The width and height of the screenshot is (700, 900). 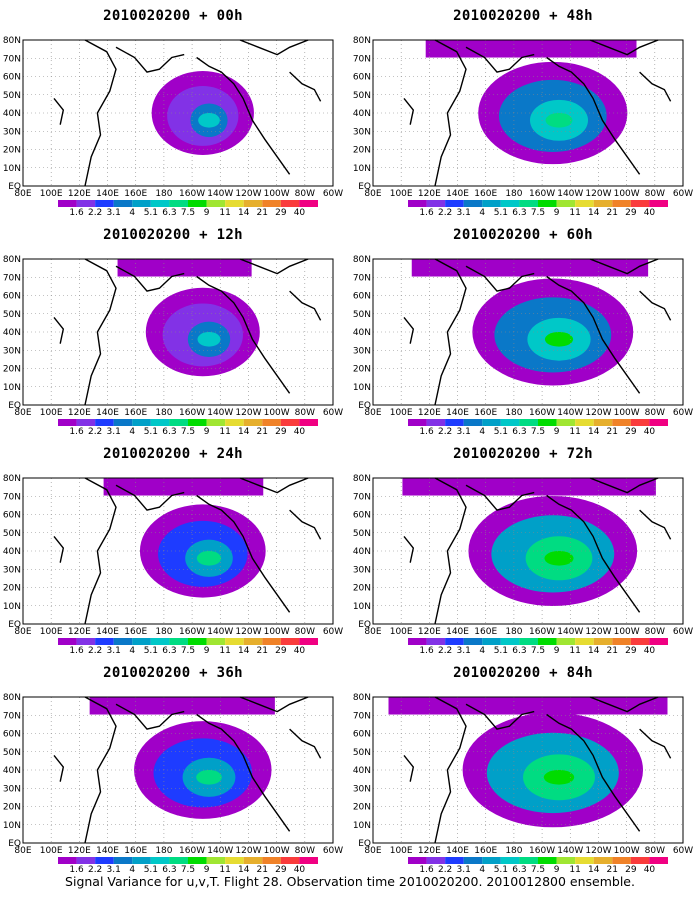 I want to click on longitude-label: 80E, so click(x=22, y=413).